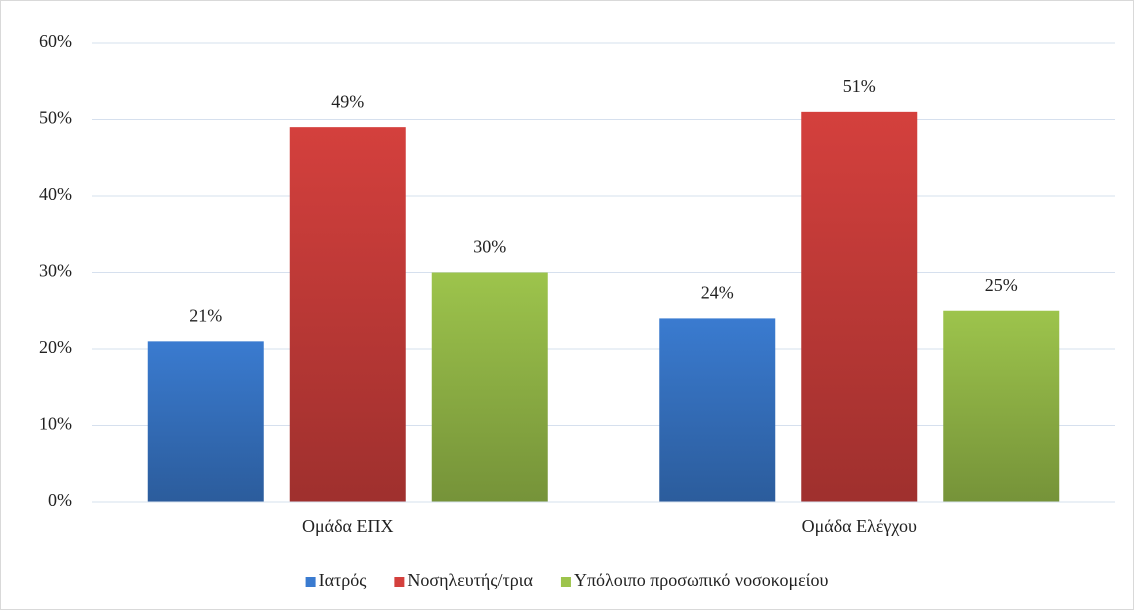 The width and height of the screenshot is (1134, 610). Describe the element at coordinates (489, 247) in the screenshot. I see `data-label: 30%` at that location.